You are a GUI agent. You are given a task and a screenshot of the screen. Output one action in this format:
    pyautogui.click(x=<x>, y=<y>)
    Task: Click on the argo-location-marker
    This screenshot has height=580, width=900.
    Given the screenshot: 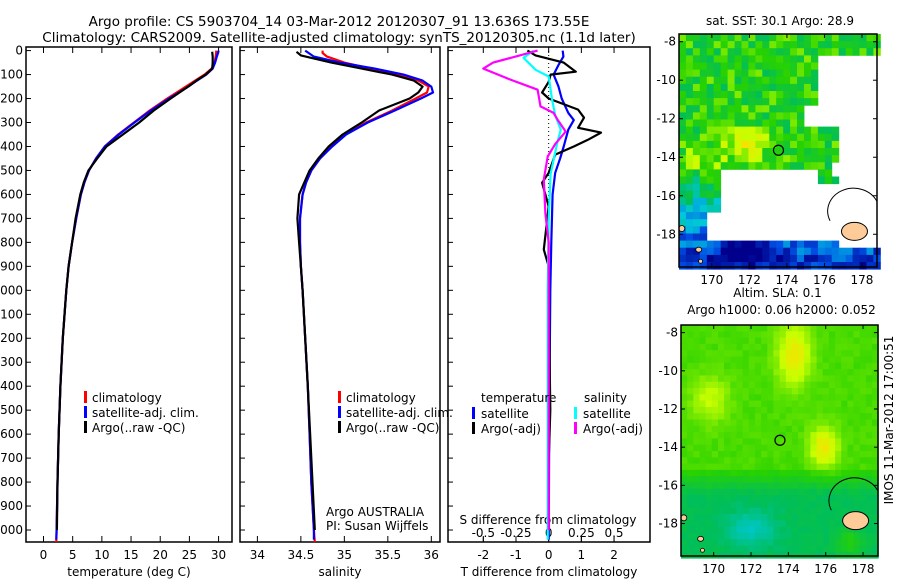 What is the action you would take?
    pyautogui.click(x=780, y=440)
    